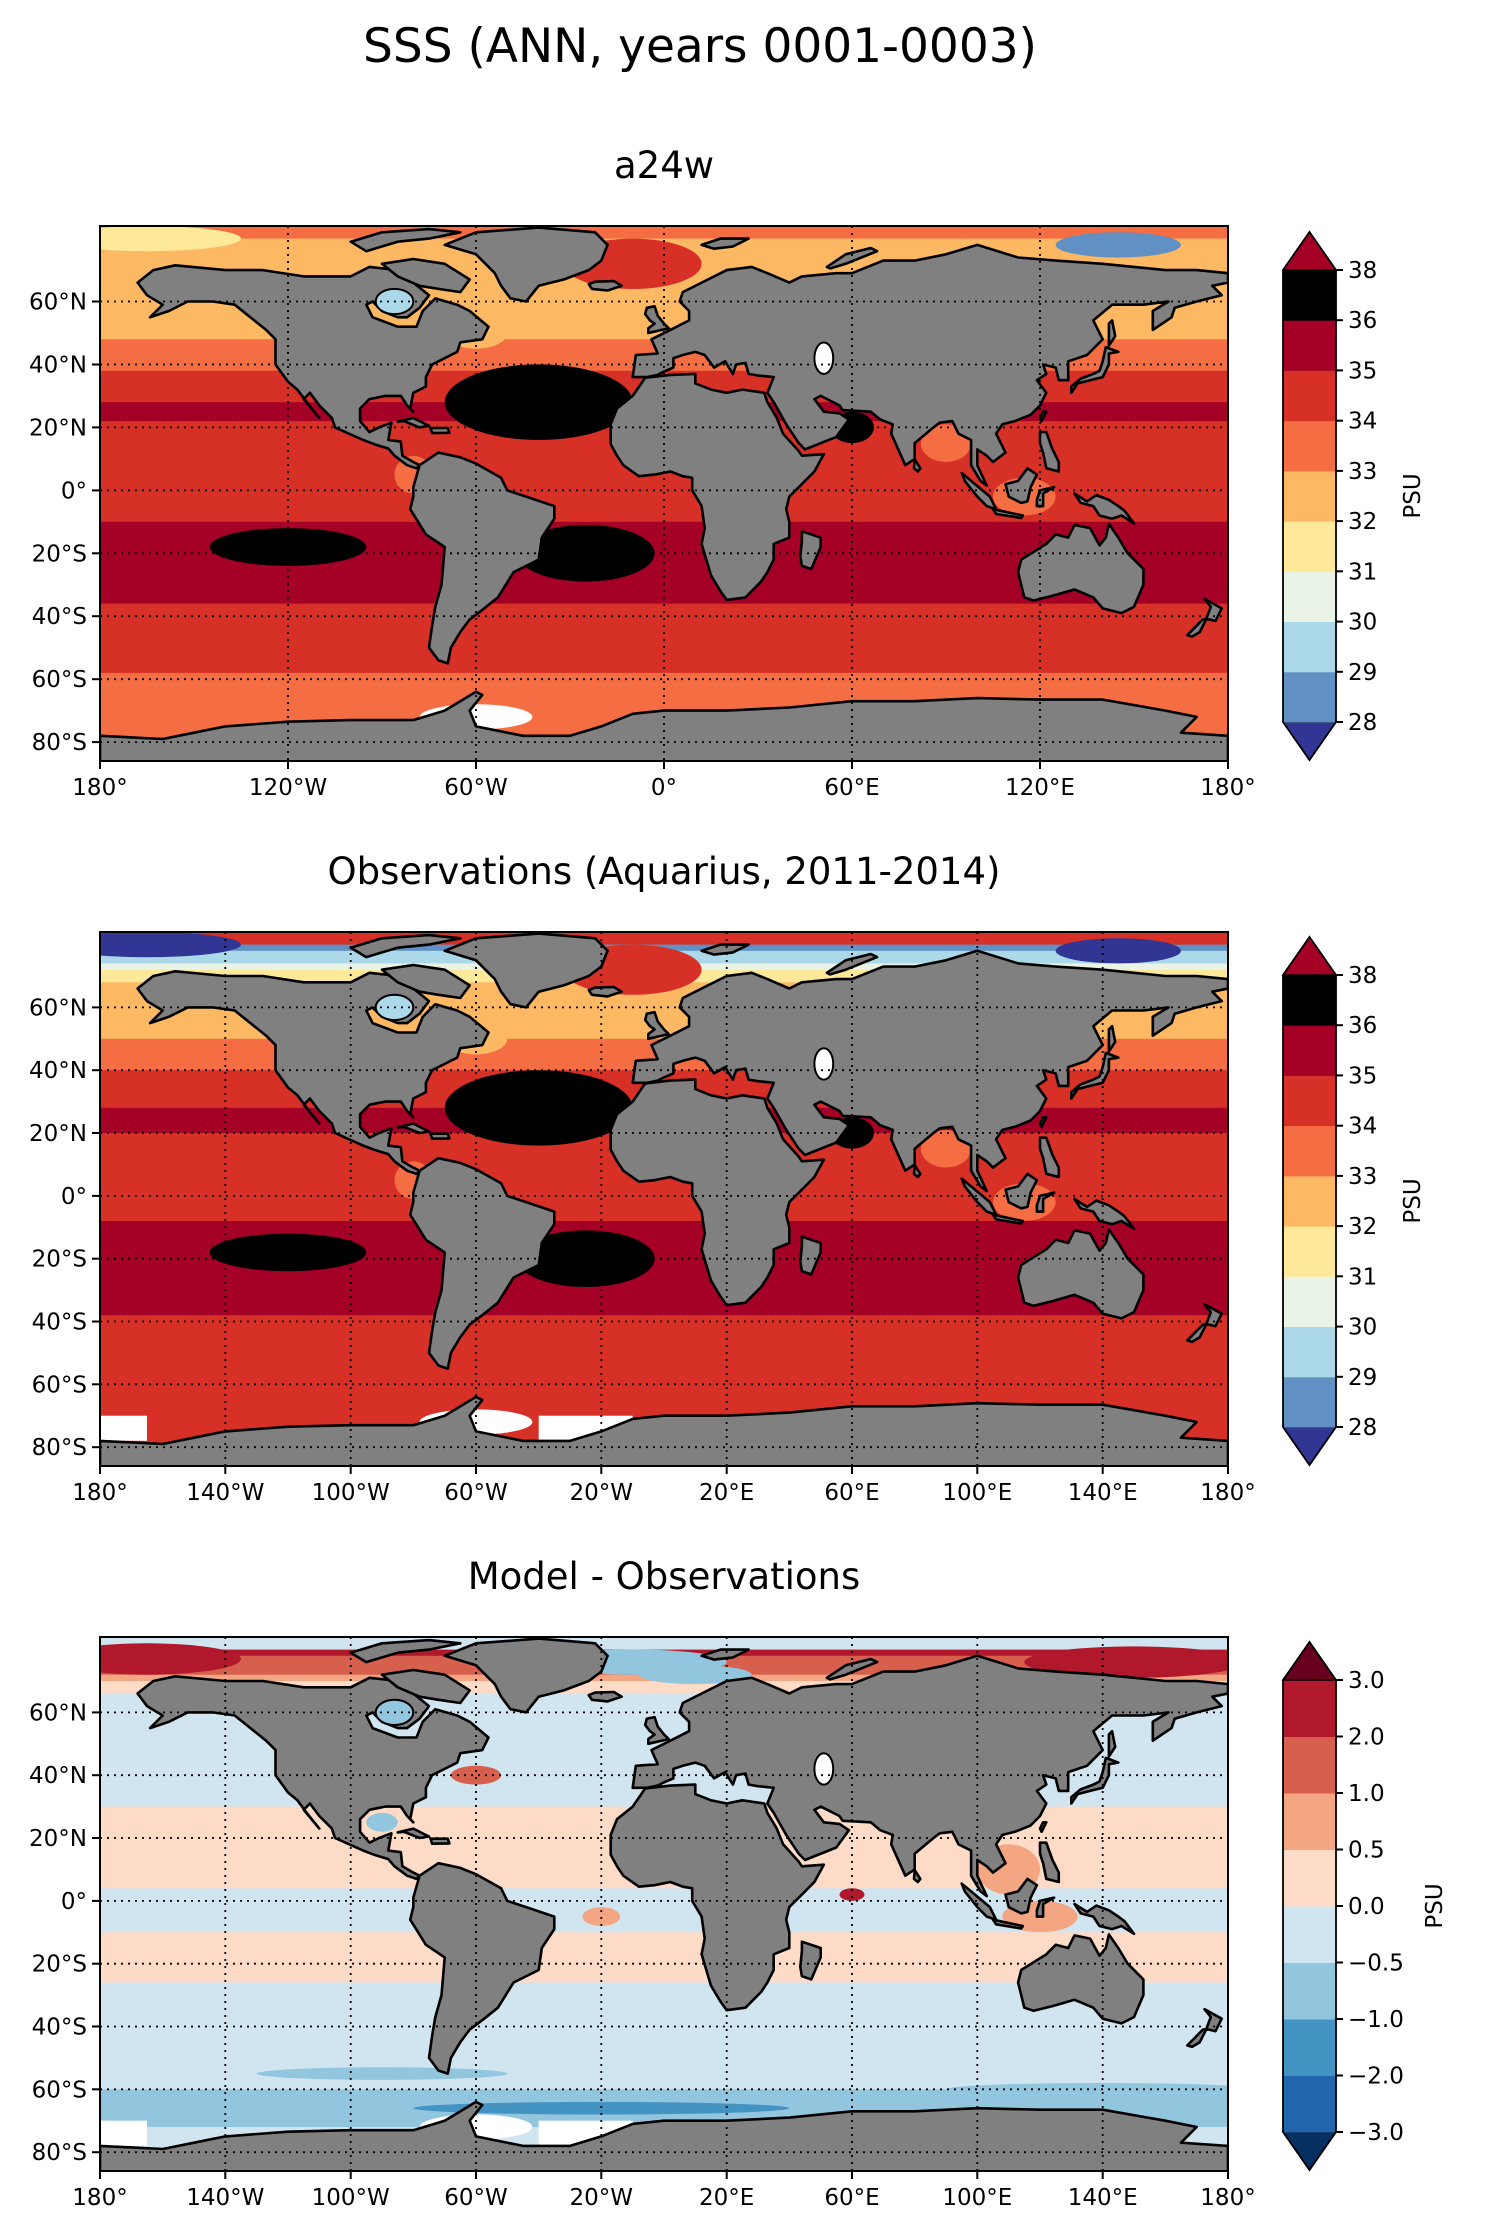  What do you see at coordinates (351, 1493) in the screenshot?
I see `lon-tick-label: 100°W` at bounding box center [351, 1493].